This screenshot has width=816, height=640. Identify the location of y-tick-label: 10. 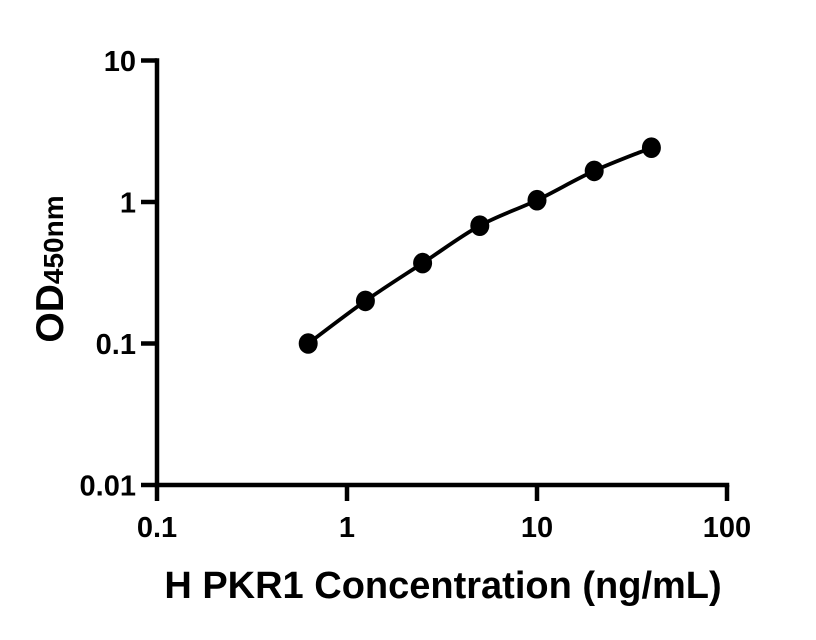
(120, 62).